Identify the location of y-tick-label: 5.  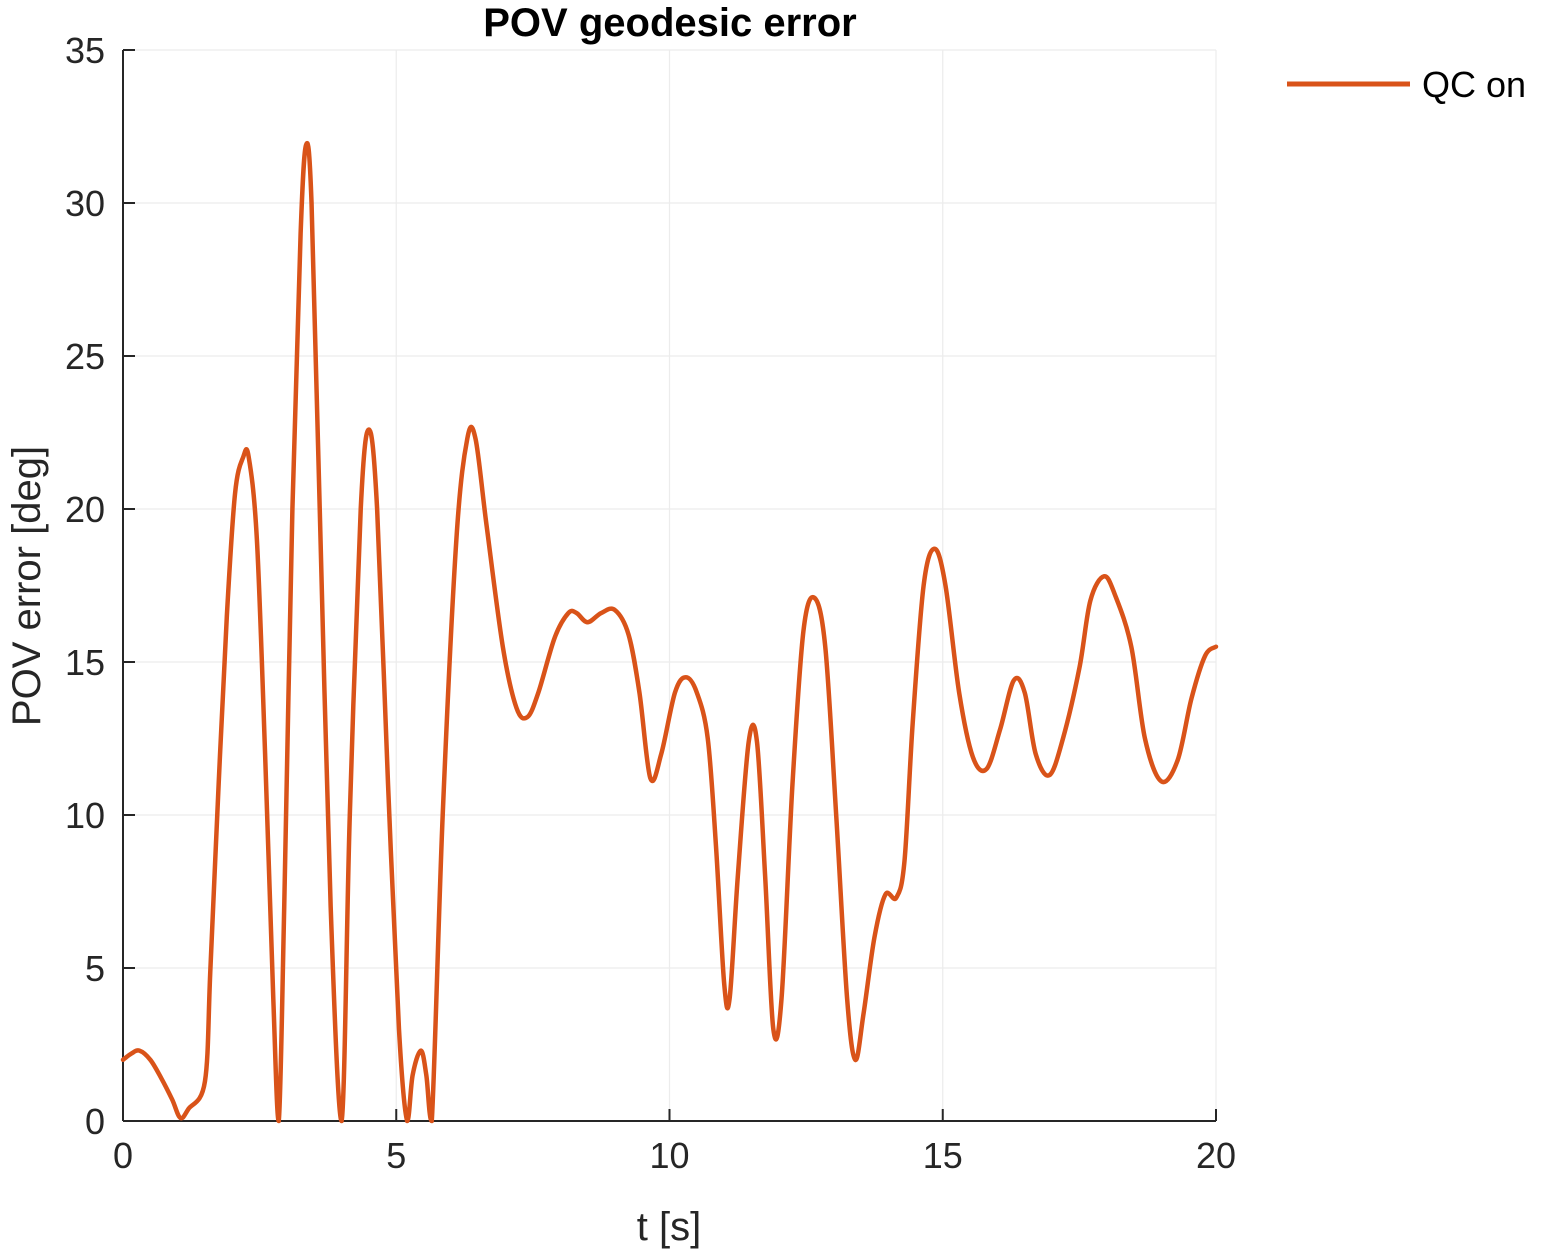
(95, 968).